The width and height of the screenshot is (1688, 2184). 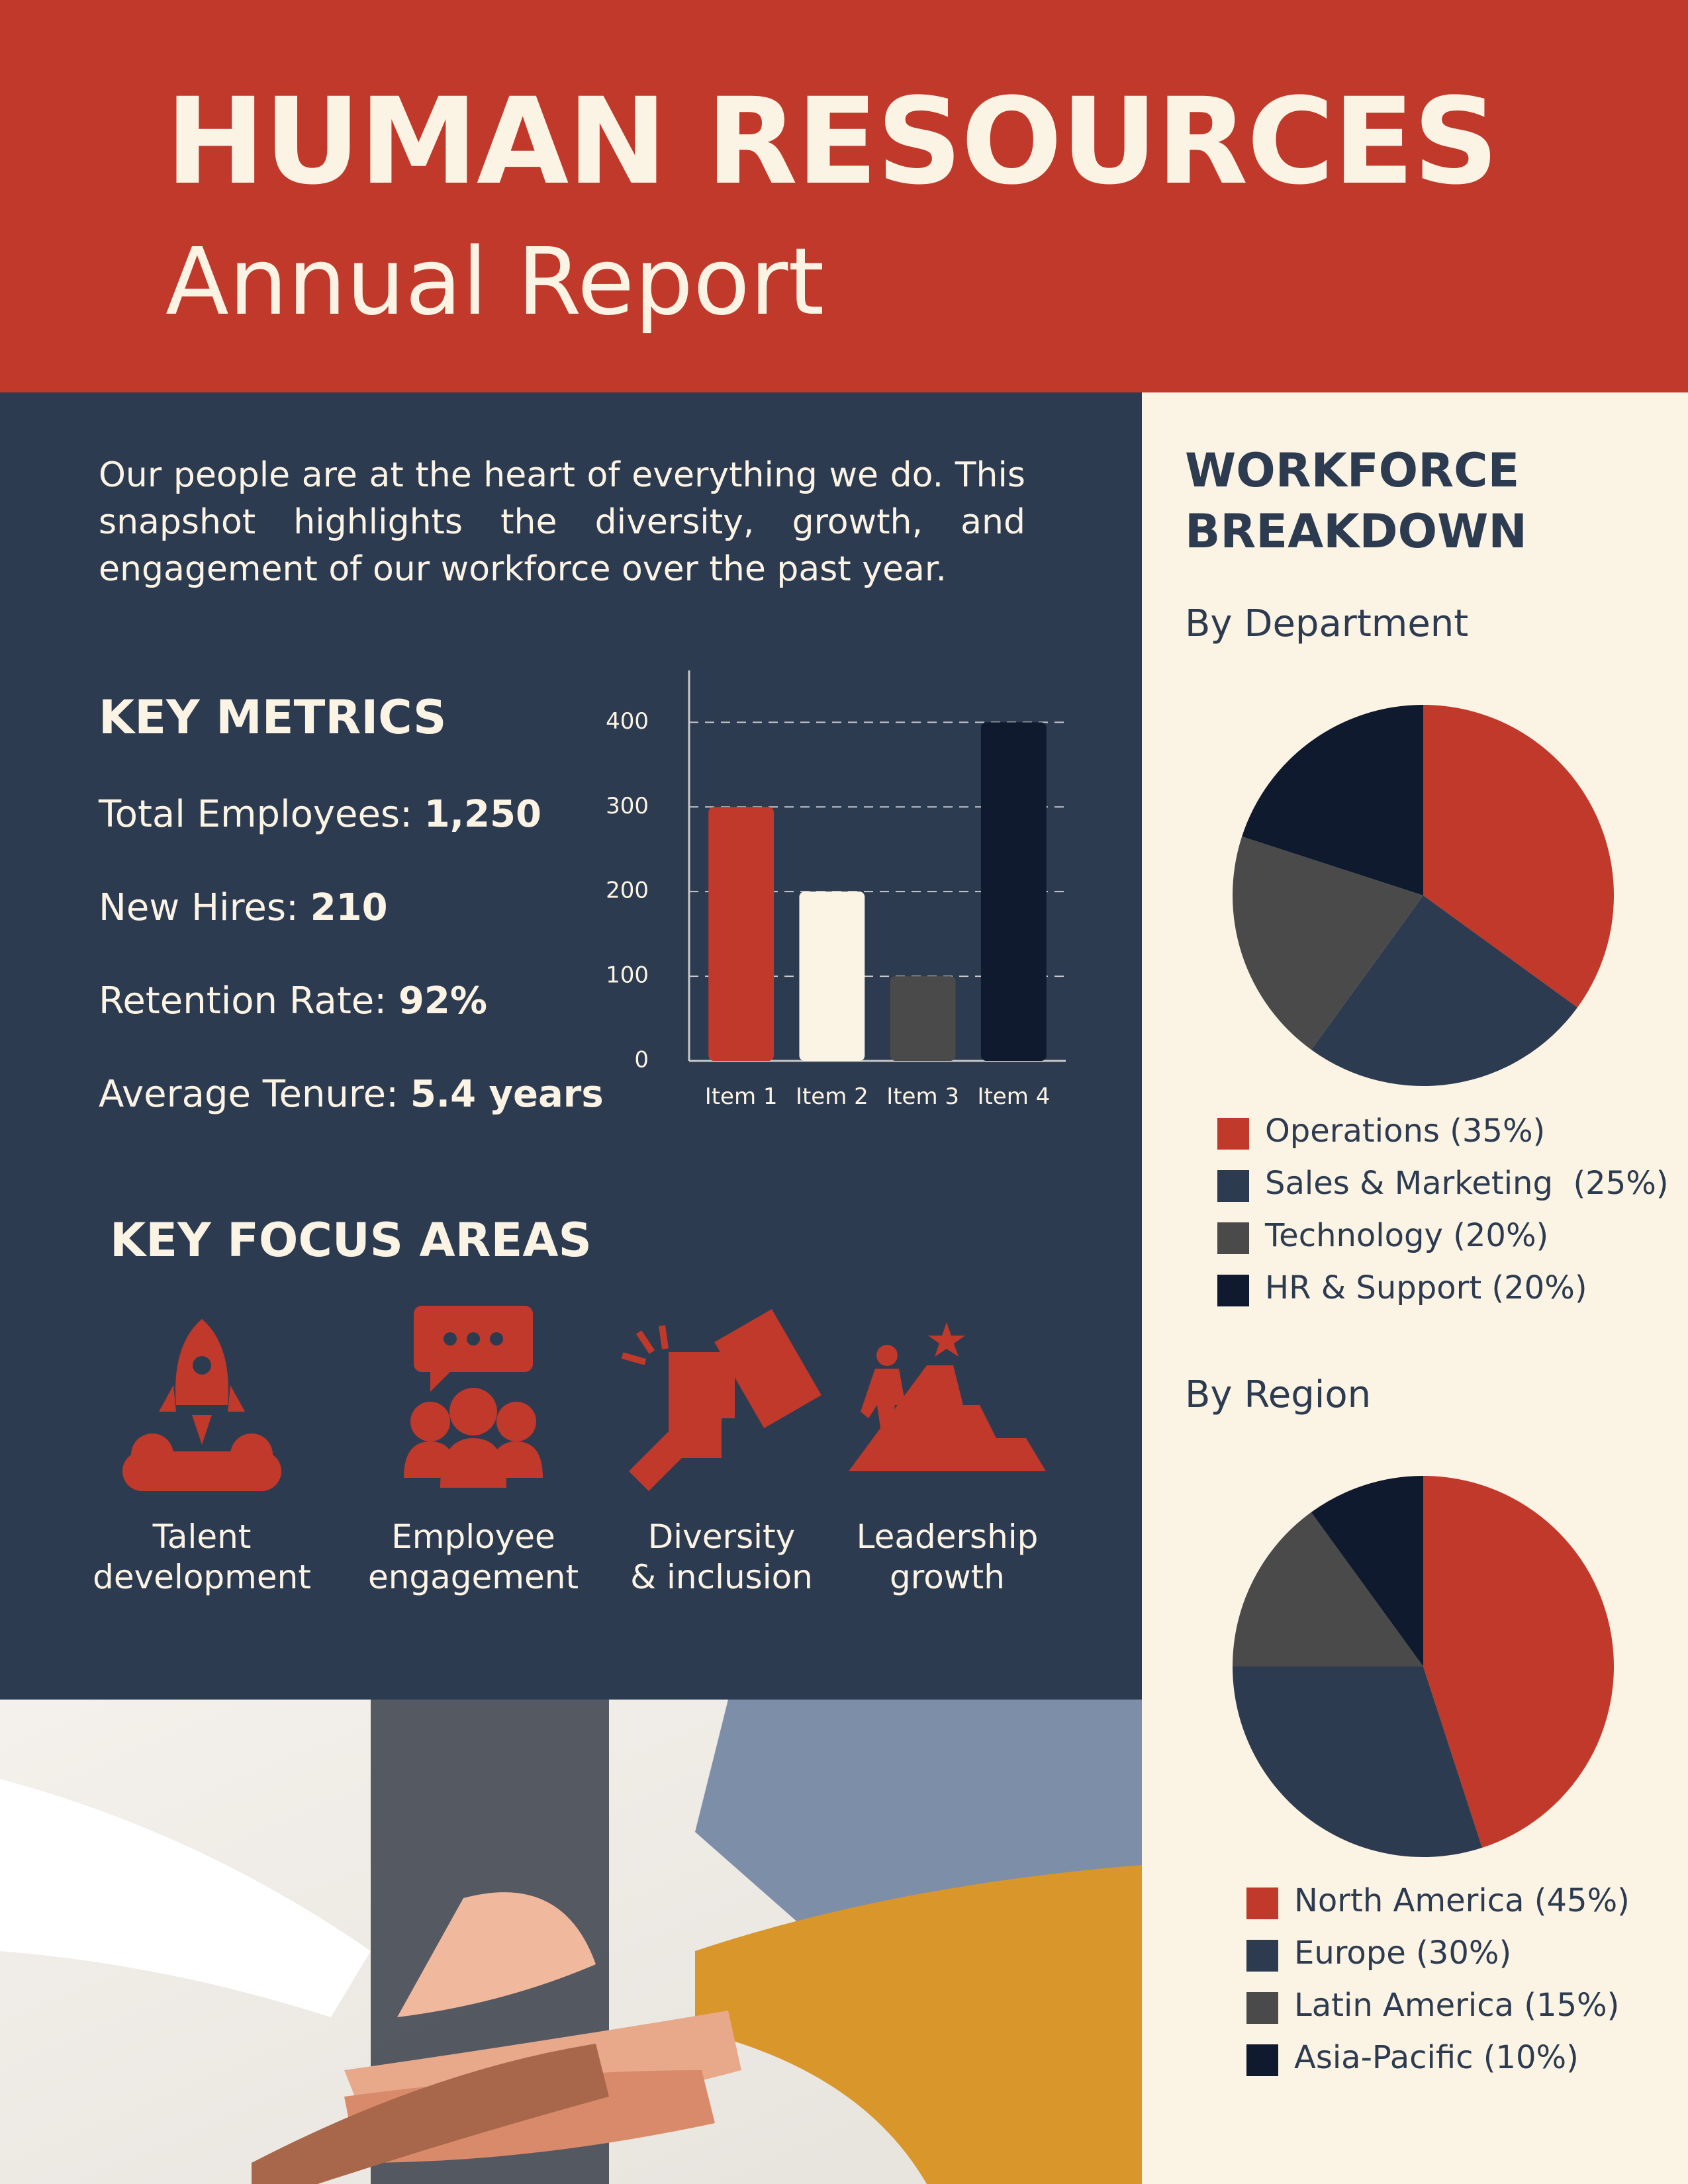 What do you see at coordinates (1327, 623) in the screenshot?
I see `pie-title: By Department` at bounding box center [1327, 623].